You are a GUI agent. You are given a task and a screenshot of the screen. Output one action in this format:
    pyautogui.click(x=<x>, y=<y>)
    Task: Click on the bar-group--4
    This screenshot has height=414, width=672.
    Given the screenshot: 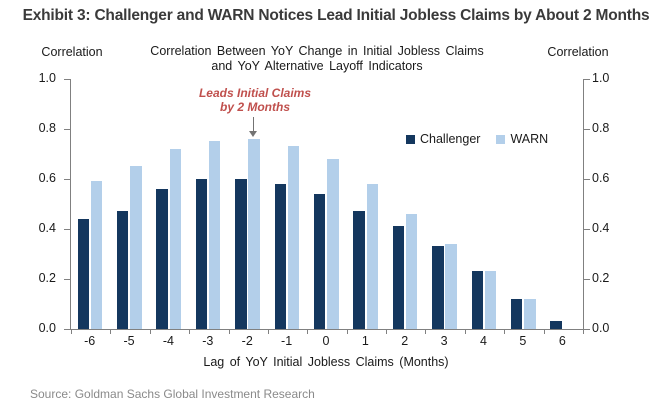 What is the action you would take?
    pyautogui.click(x=169, y=204)
    